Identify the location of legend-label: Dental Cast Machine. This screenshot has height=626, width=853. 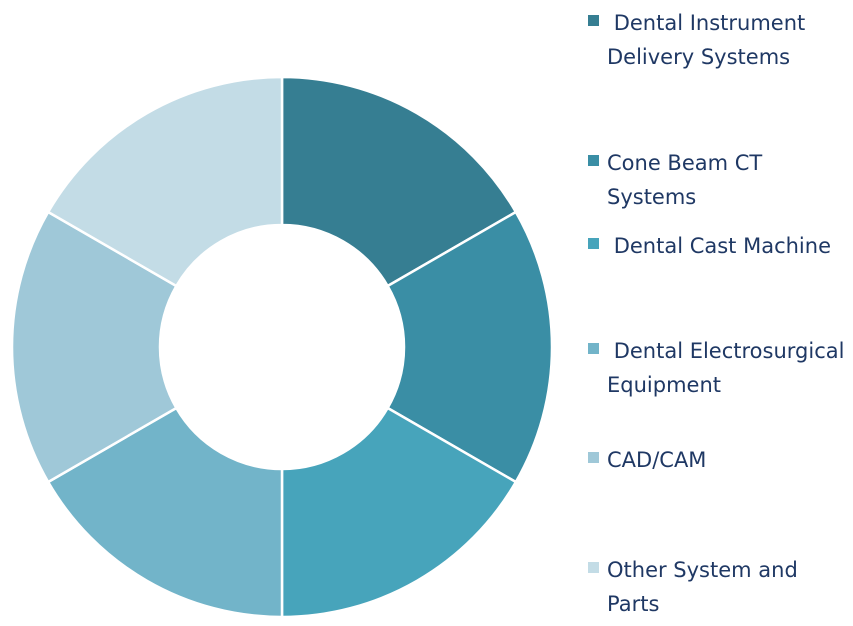
(719, 246).